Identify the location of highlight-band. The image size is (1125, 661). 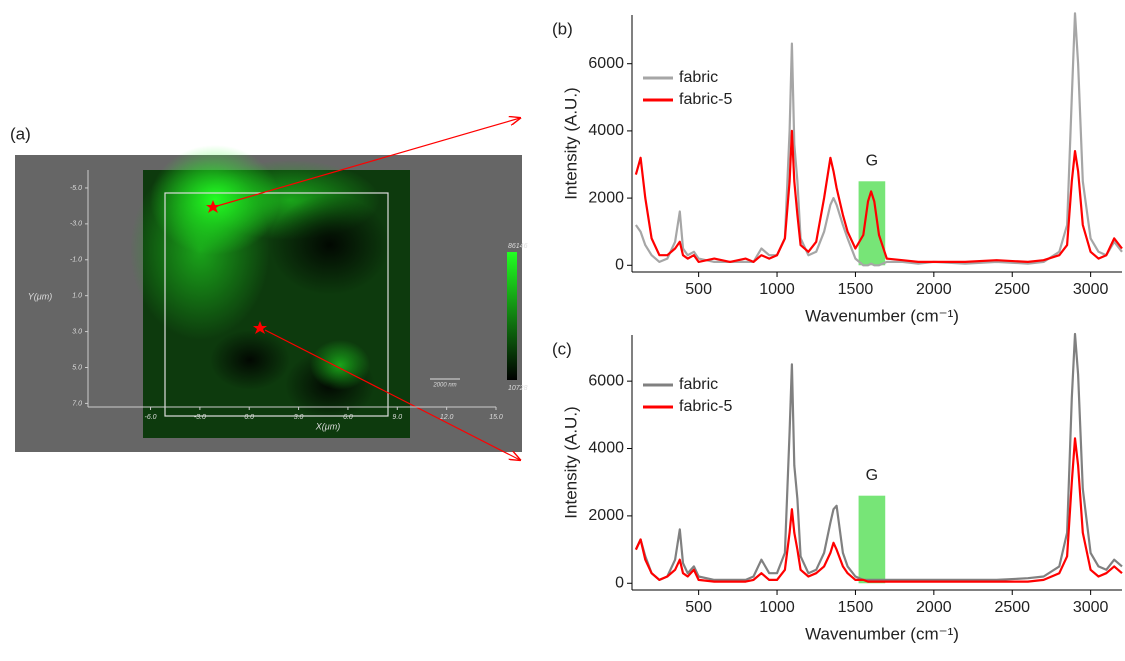
(872, 539).